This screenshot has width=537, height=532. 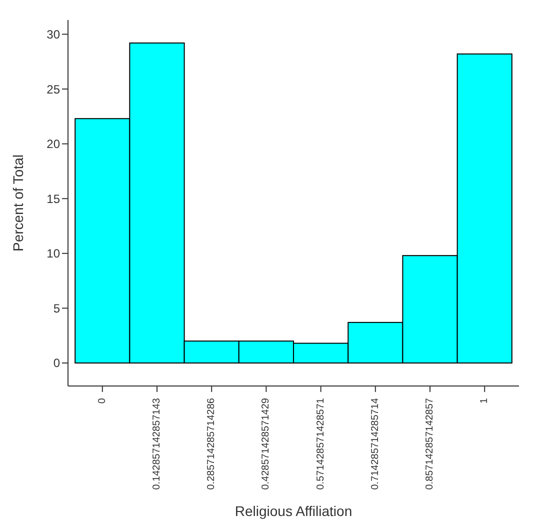 I want to click on y-tick-label: 5, so click(x=56, y=308).